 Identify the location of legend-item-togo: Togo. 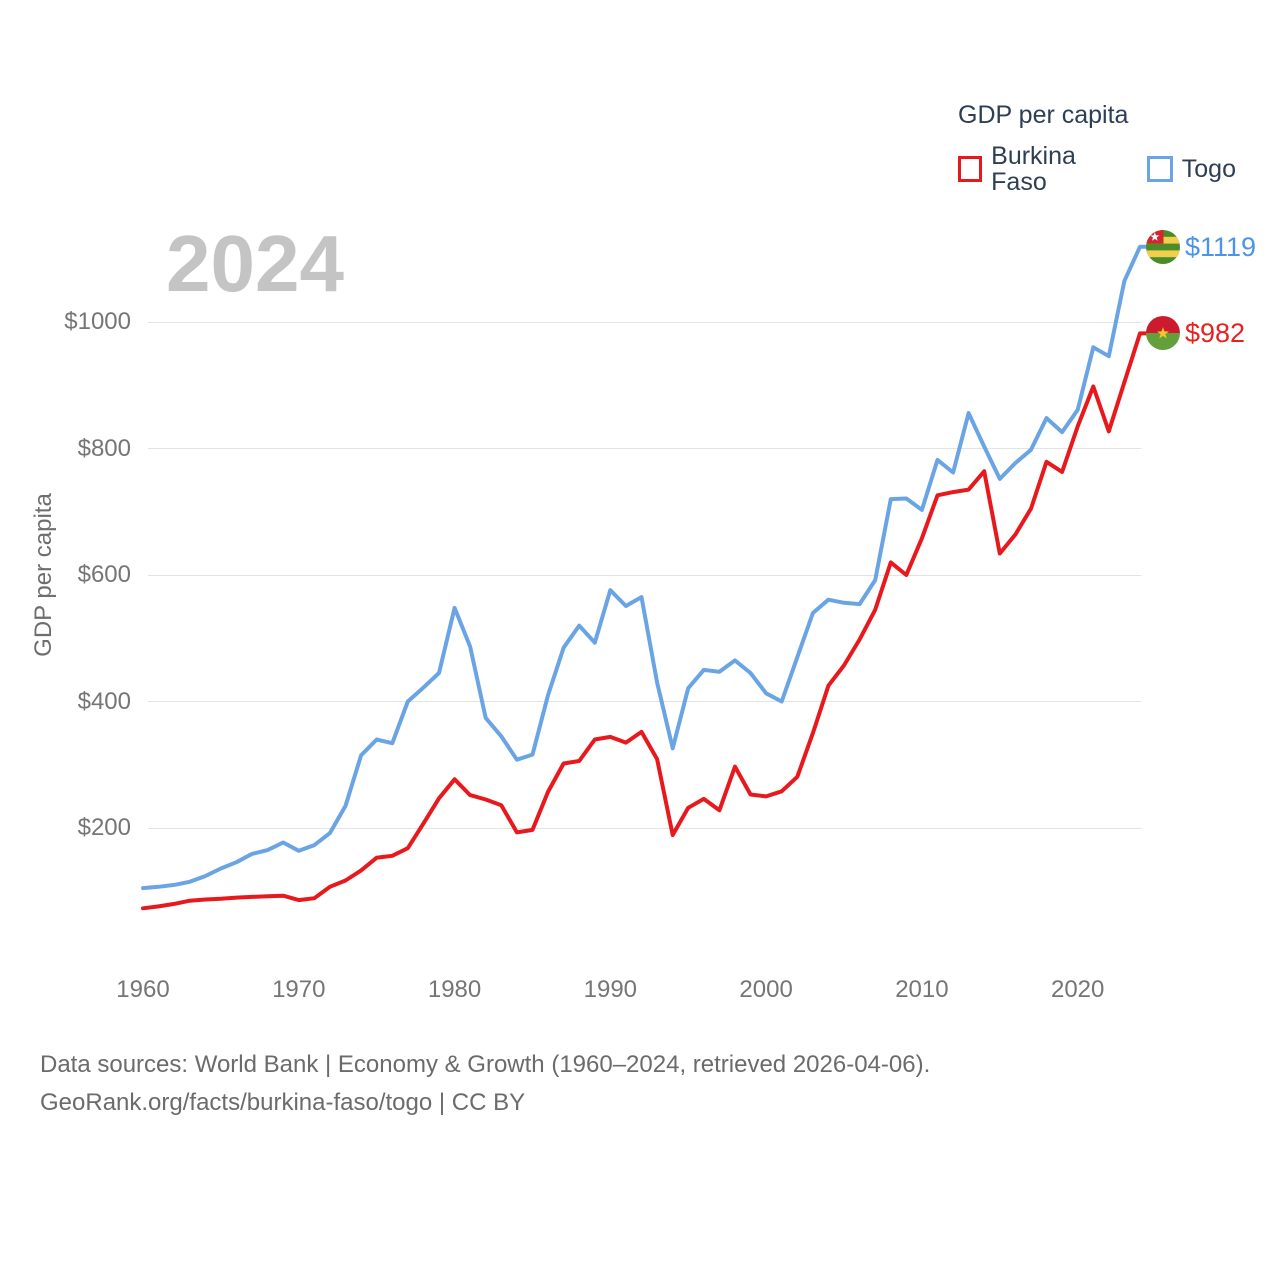
(1191, 169).